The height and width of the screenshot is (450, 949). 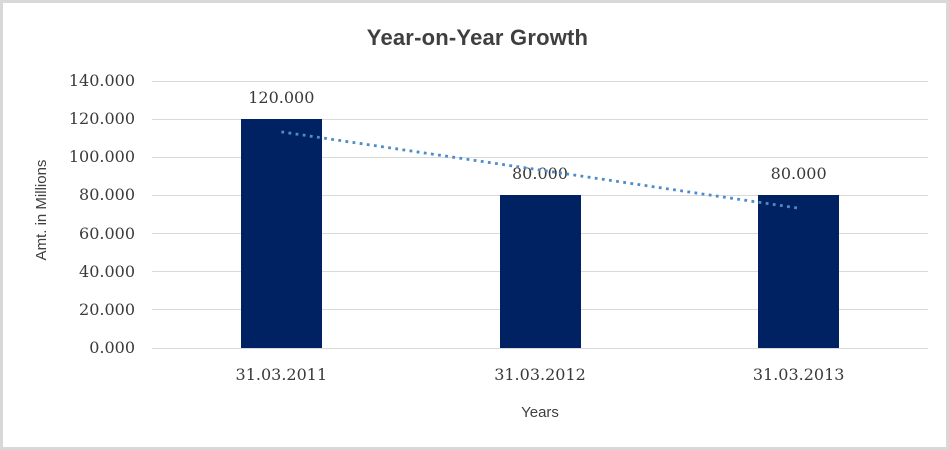 What do you see at coordinates (107, 309) in the screenshot?
I see `y-tick-label: 20.000` at bounding box center [107, 309].